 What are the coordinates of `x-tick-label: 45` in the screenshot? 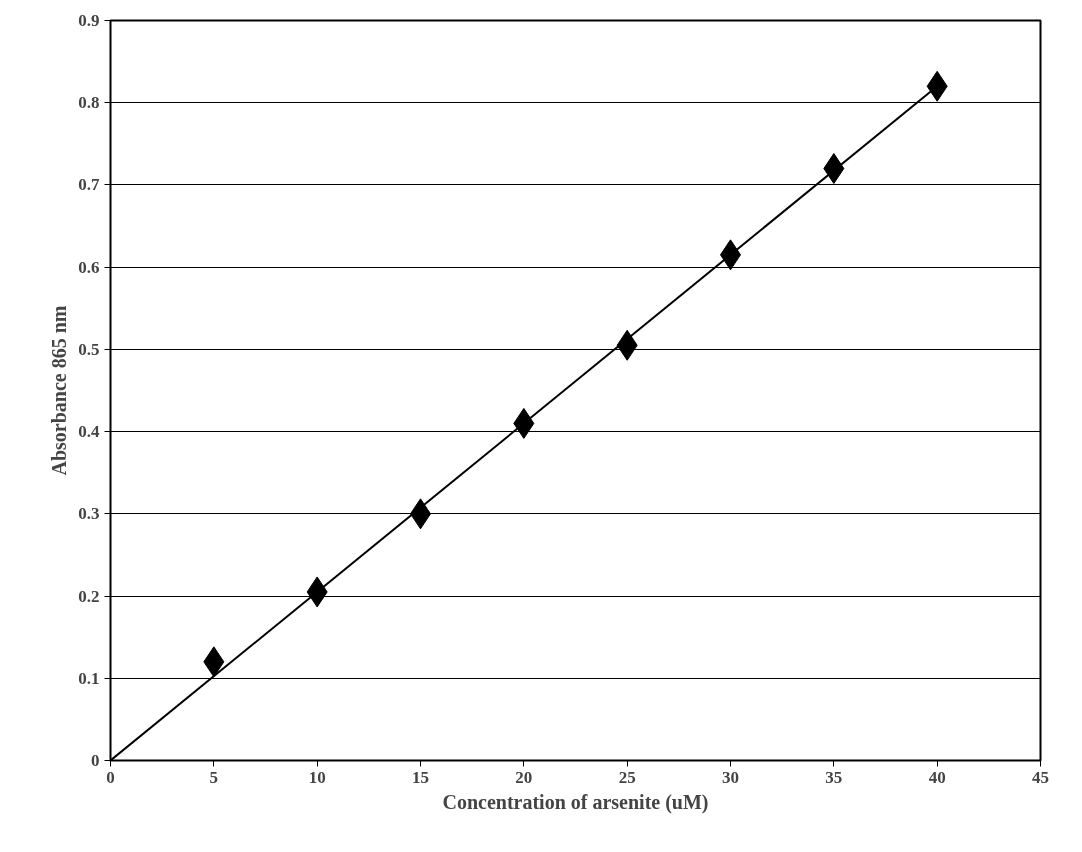 It's located at (1040, 777).